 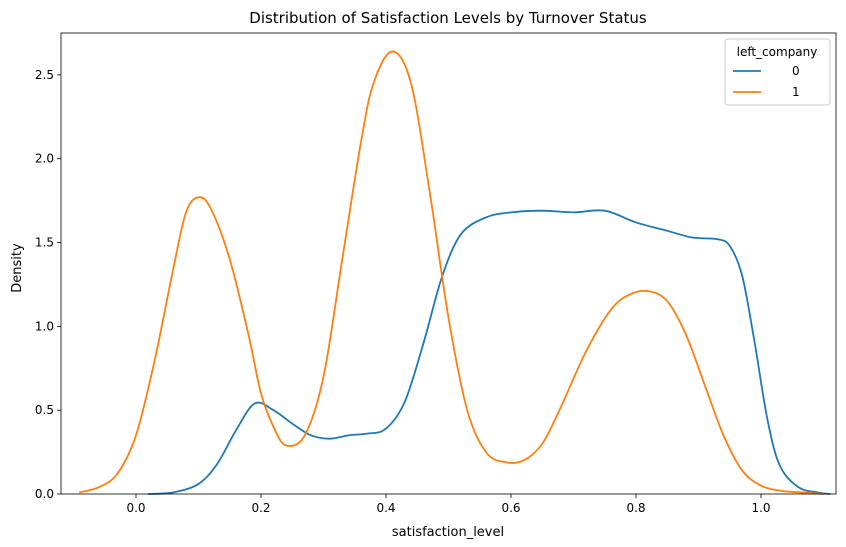 I want to click on x-tick-label: 1.0, so click(x=760, y=508).